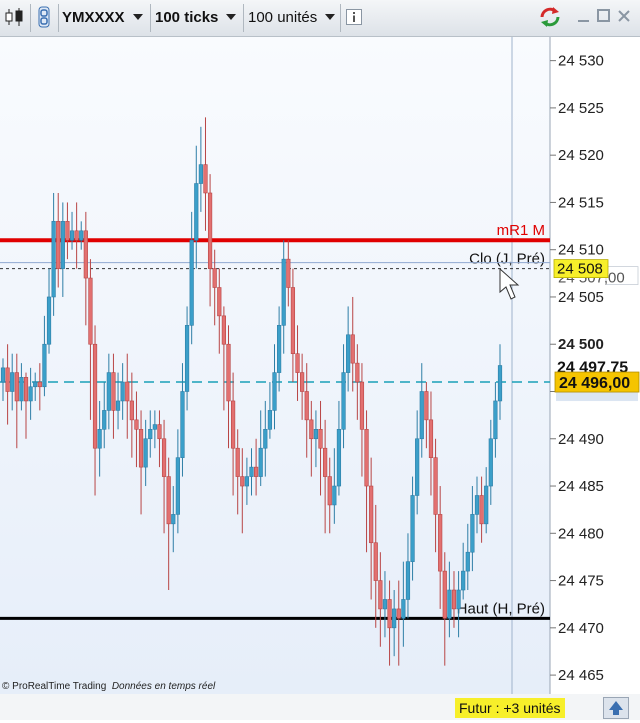 Image resolution: width=640 pixels, height=723 pixels. What do you see at coordinates (581, 439) in the screenshot?
I see `y-tick-label: 24 490` at bounding box center [581, 439].